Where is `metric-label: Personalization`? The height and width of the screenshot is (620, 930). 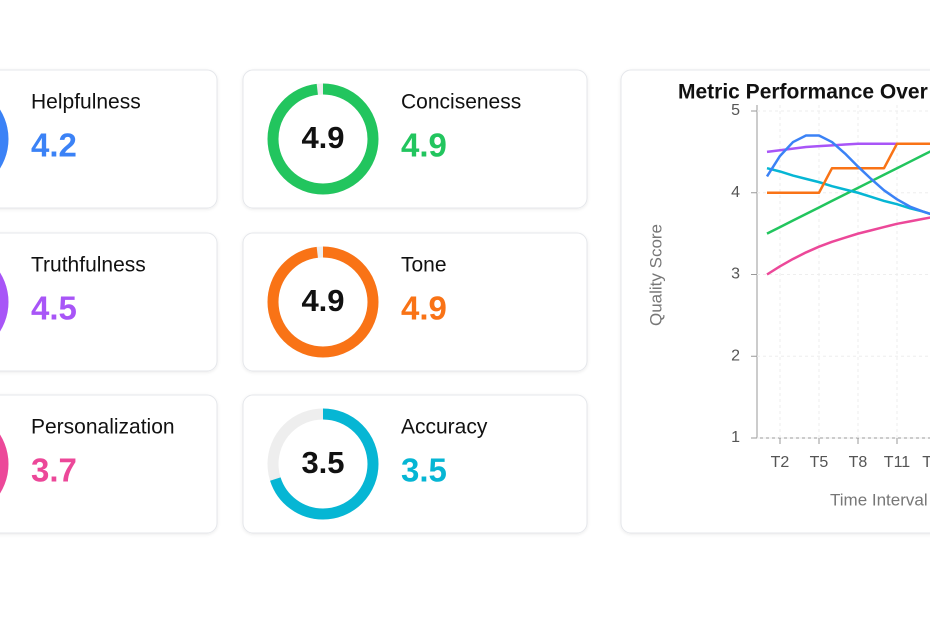
metric-label: Personalization is located at coordinates (103, 427).